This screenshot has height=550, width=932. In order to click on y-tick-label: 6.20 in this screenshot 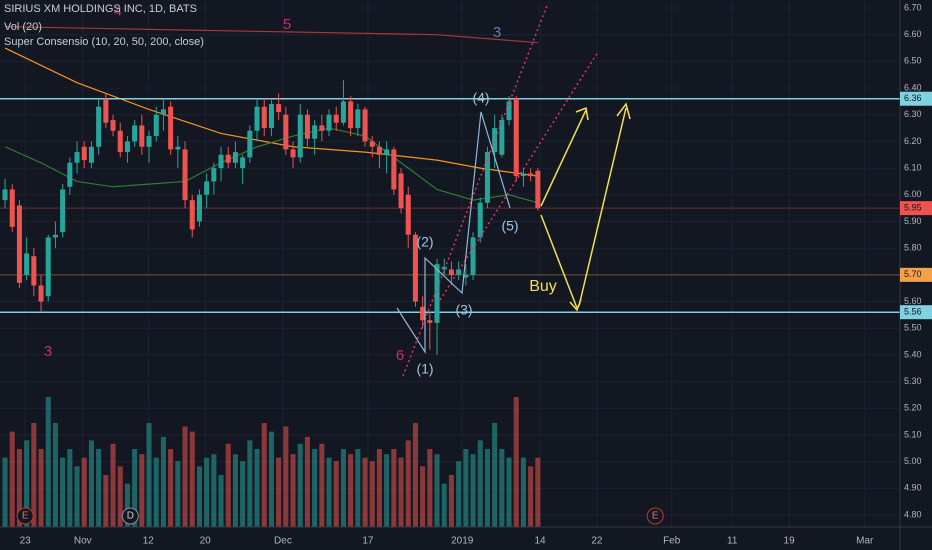, I will do `click(913, 141)`.